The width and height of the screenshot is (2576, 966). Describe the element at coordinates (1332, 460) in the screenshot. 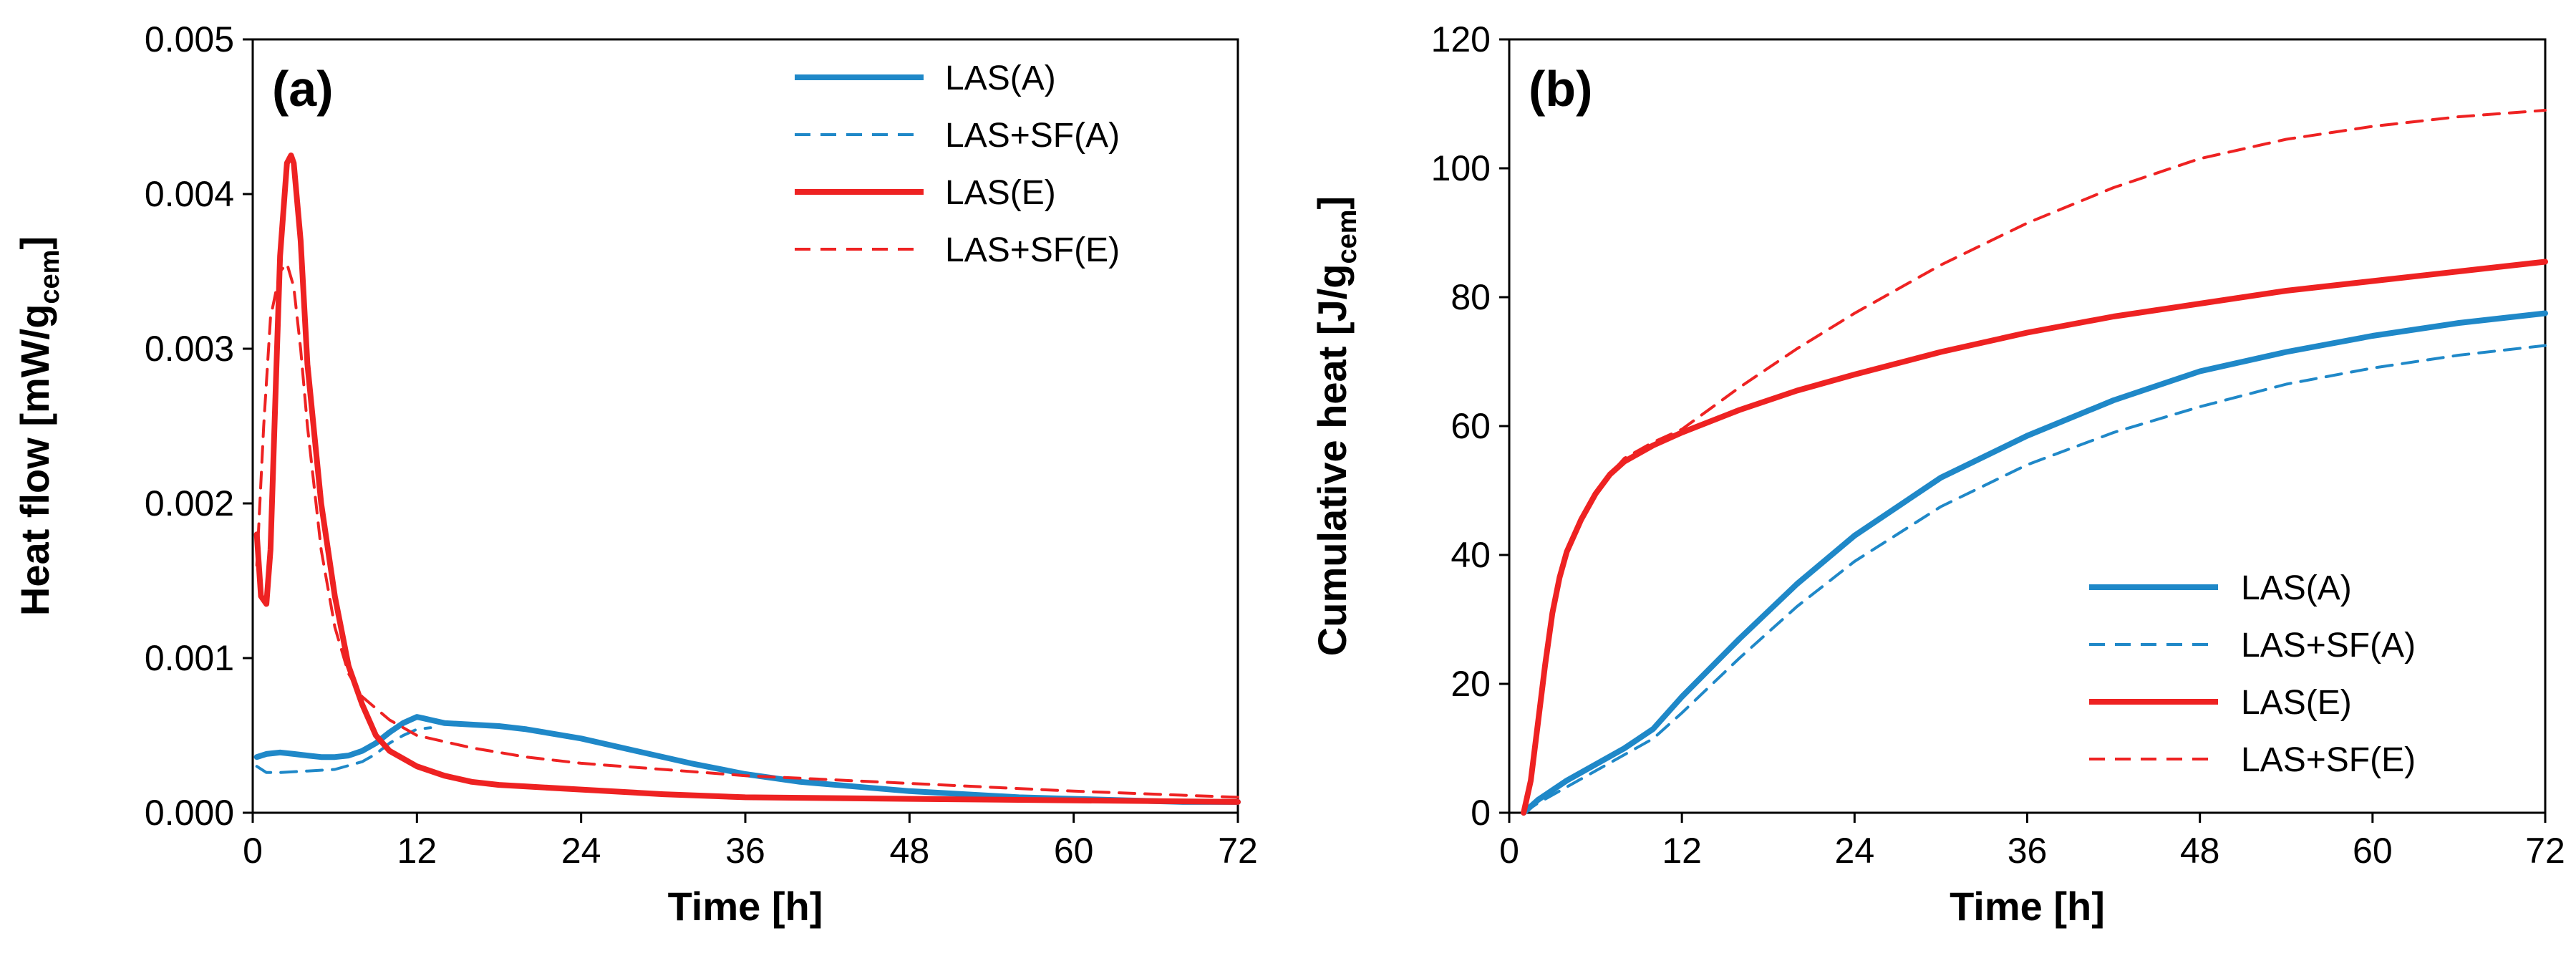

I see `y-axis-label-main: Cumulative heat [J/g` at that location.